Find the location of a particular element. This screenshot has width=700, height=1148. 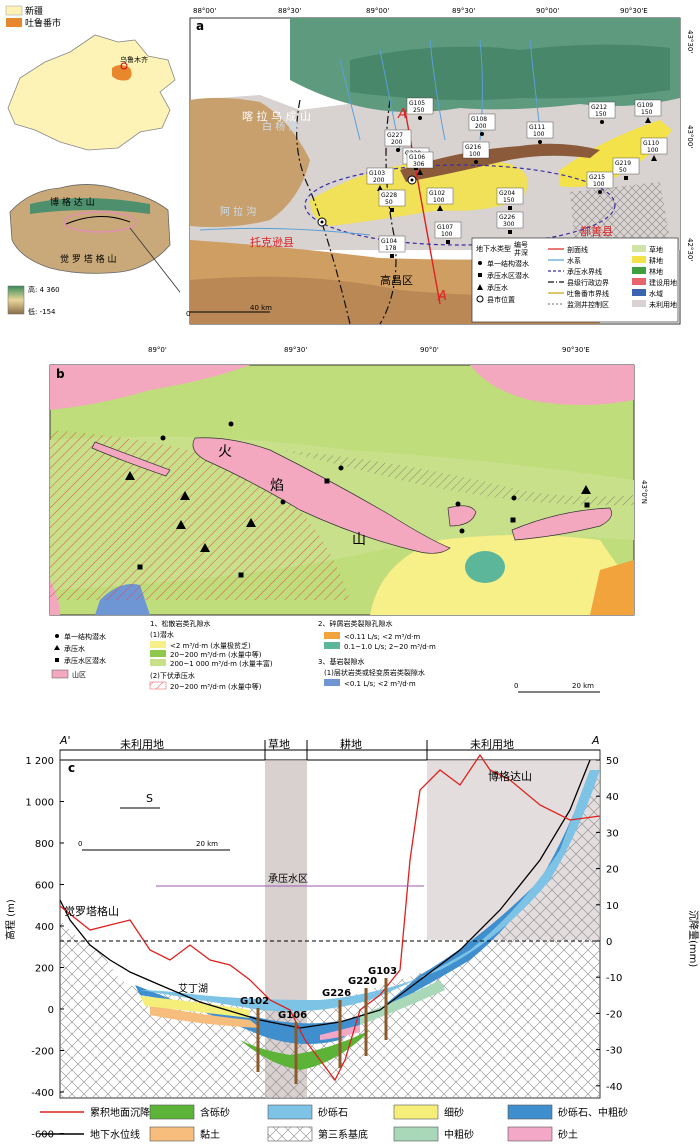

panel-c-letter: c is located at coordinates (71, 768).